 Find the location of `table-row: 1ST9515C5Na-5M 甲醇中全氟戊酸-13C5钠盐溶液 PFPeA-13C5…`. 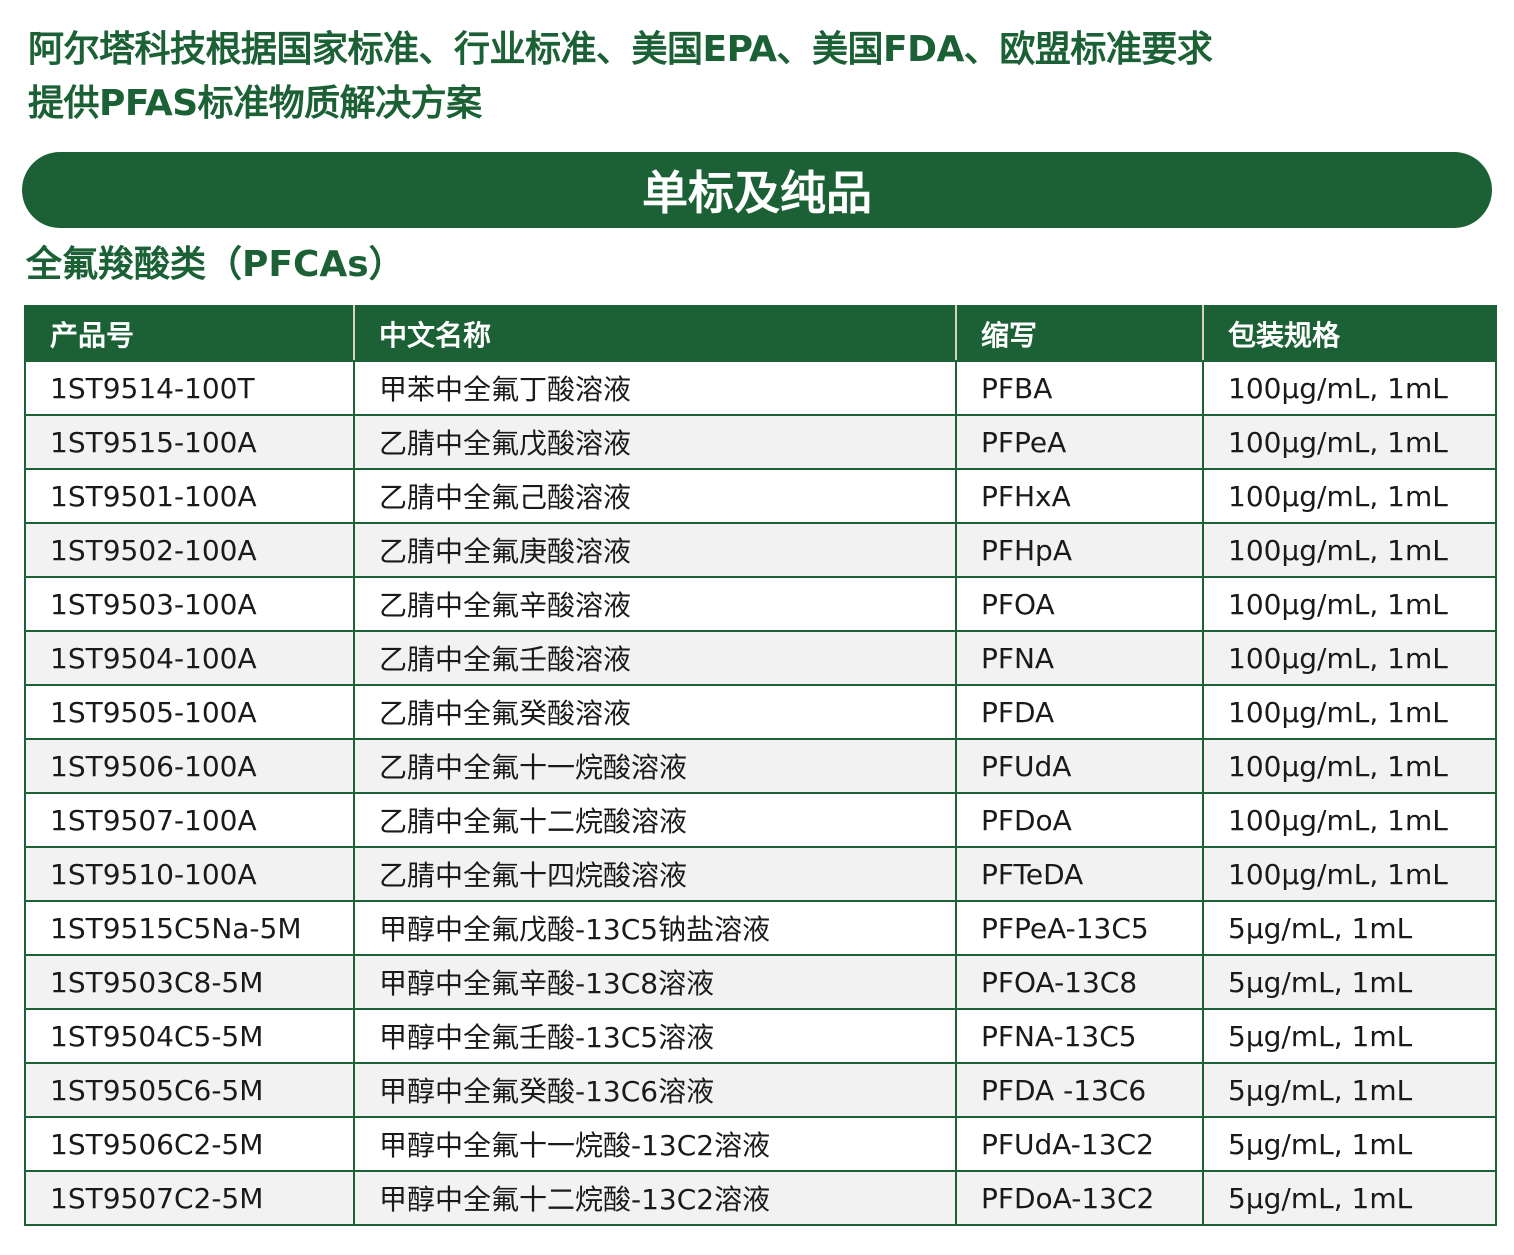

table-row: 1ST9515C5Na-5M 甲醇中全氟戊酸-13C5钠盐溶液 PFPeA-13C5… is located at coordinates (760, 928).